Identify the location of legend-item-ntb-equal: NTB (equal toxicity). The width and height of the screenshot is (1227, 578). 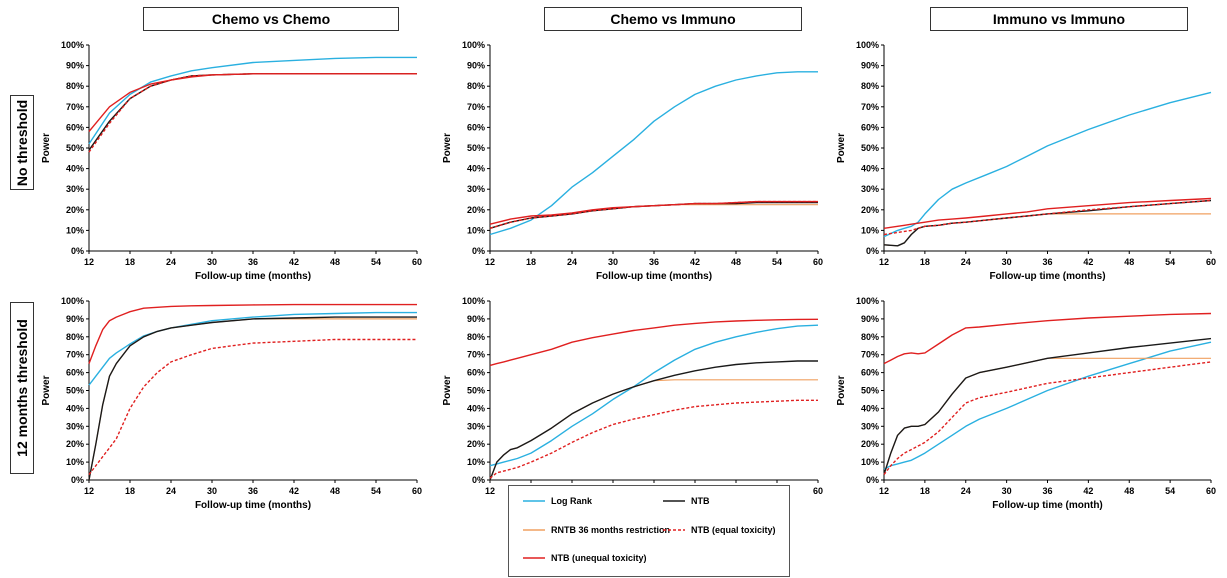
(719, 530).